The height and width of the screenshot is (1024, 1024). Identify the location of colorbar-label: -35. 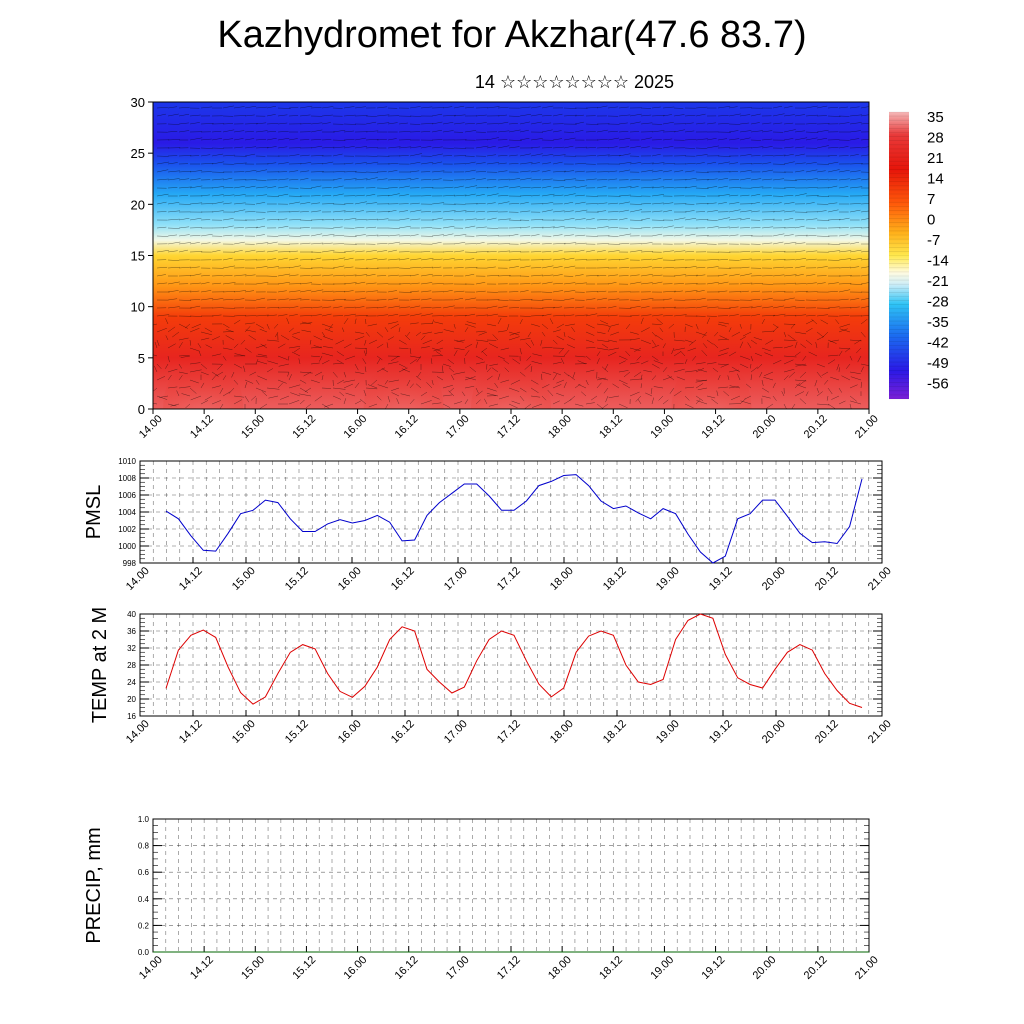
(938, 322).